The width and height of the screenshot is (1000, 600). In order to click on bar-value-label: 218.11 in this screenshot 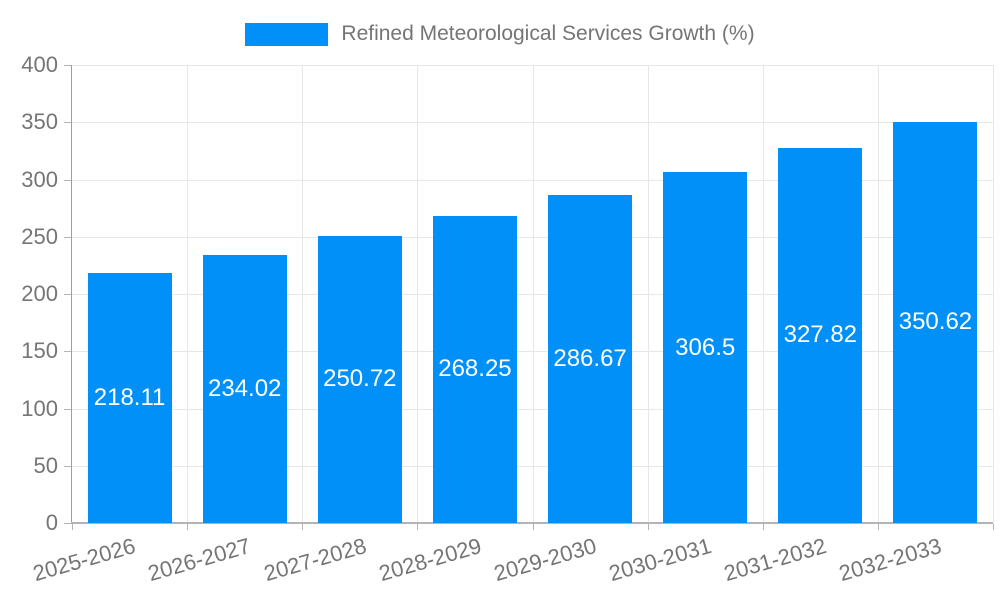, I will do `click(129, 398)`.